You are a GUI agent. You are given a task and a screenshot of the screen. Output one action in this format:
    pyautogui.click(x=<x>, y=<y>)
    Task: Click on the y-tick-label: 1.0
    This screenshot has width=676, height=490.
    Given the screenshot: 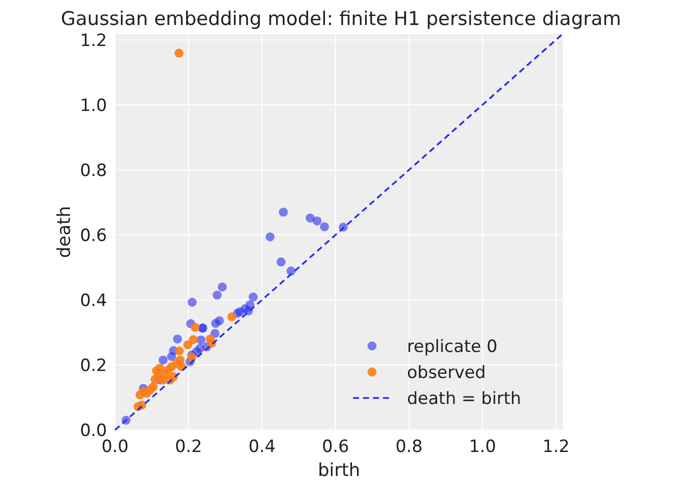 What is the action you would take?
    pyautogui.click(x=93, y=106)
    